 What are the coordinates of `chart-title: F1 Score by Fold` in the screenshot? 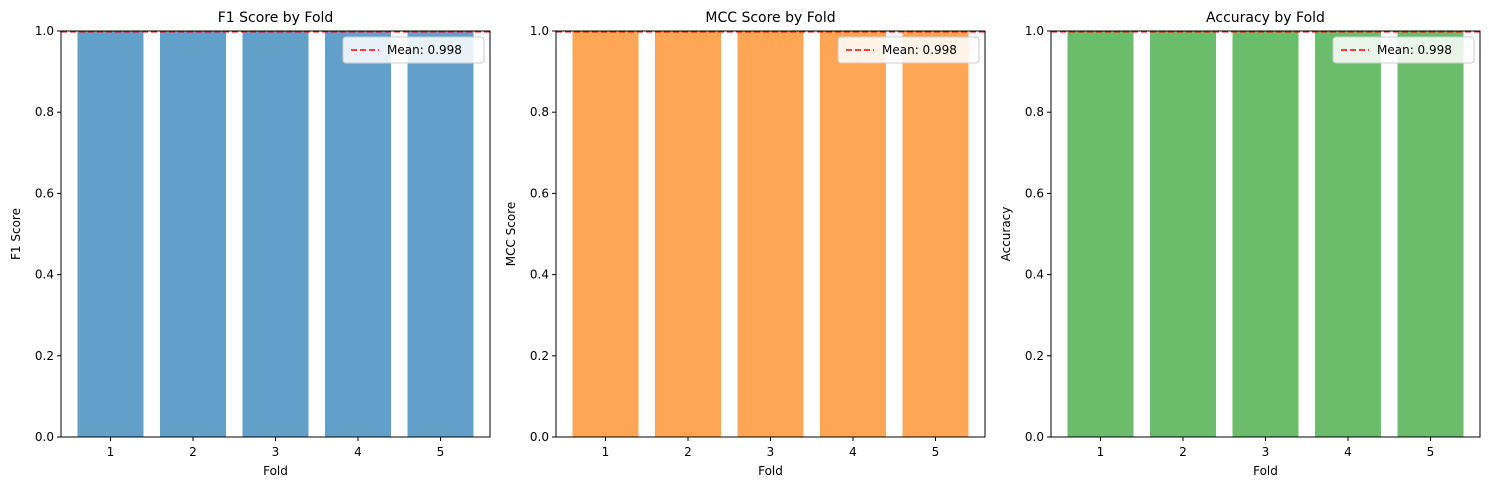 It's located at (276, 18).